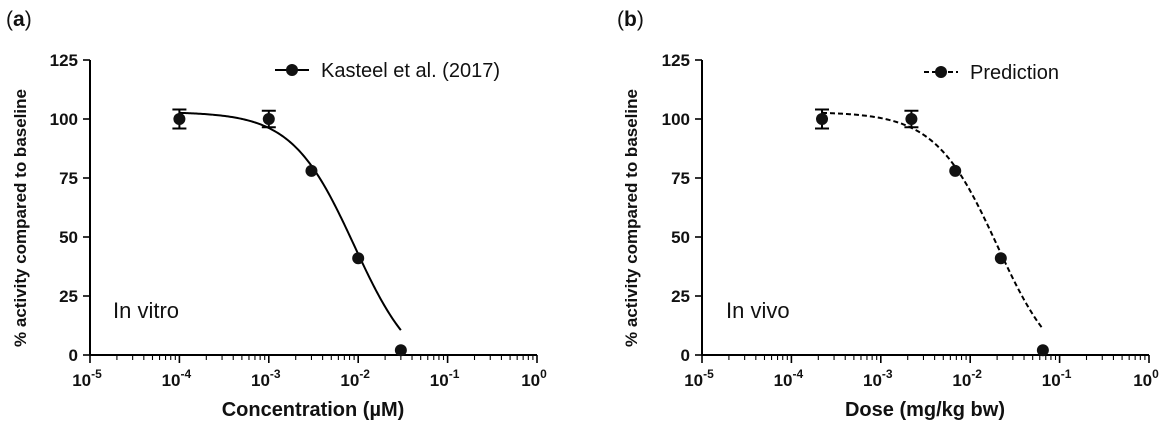 The image size is (1169, 429). I want to click on panel-label: (b), so click(630, 19).